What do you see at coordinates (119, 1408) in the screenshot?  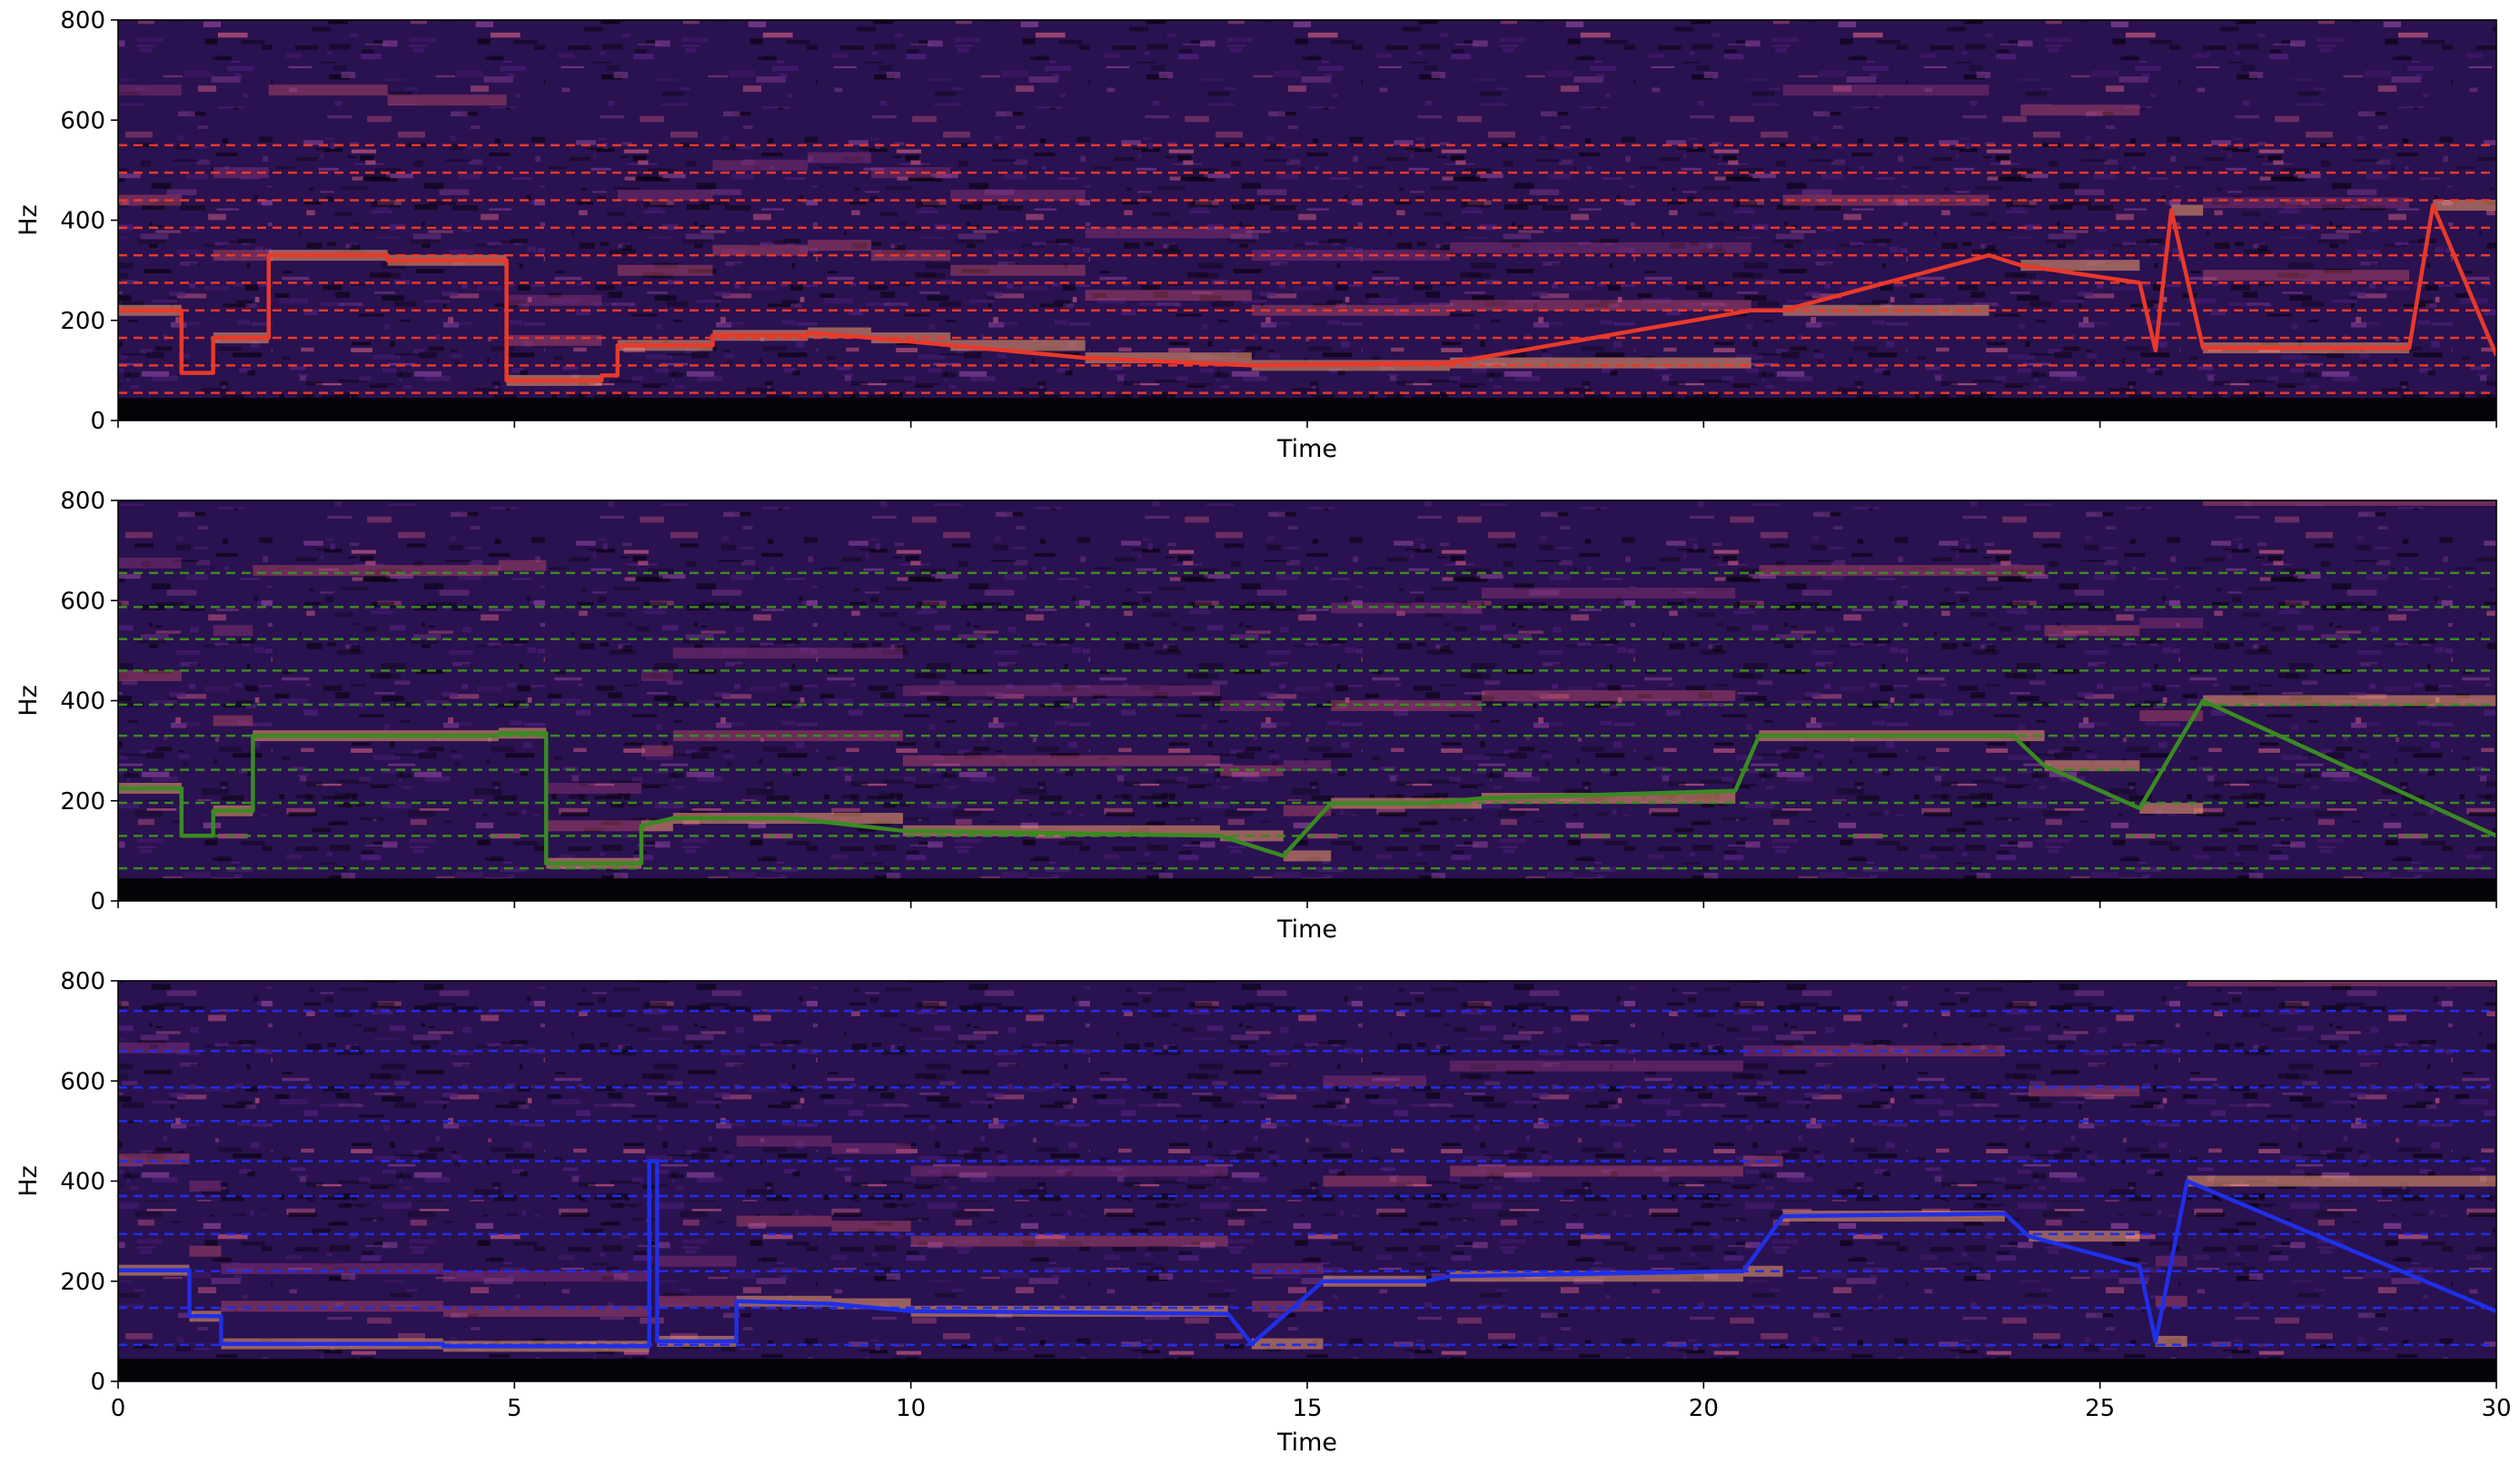 I see `x-tick-label: 0` at bounding box center [119, 1408].